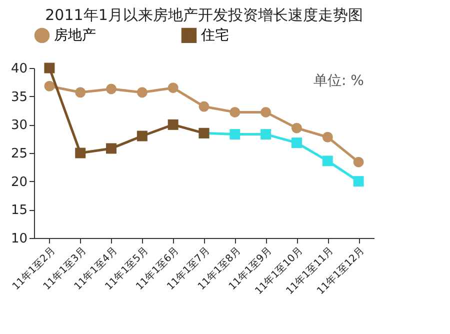  I want to click on annotation: 单位: %, so click(339, 81).